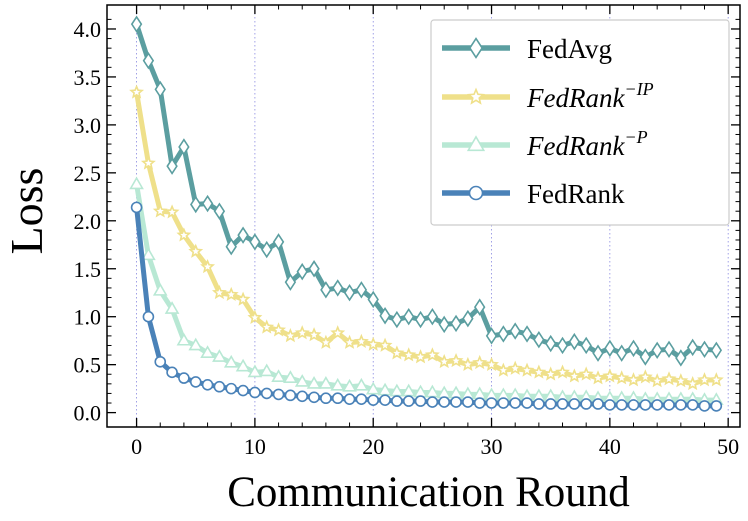 Image resolution: width=748 pixels, height=521 pixels. What do you see at coordinates (576, 194) in the screenshot?
I see `legend-label: FedRank` at bounding box center [576, 194].